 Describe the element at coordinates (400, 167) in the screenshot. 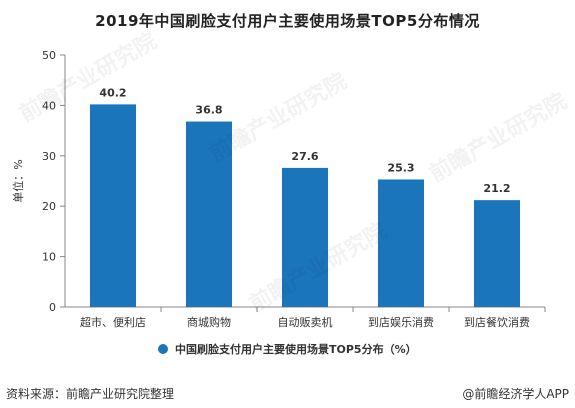

I see `data-label: 25.3` at that location.